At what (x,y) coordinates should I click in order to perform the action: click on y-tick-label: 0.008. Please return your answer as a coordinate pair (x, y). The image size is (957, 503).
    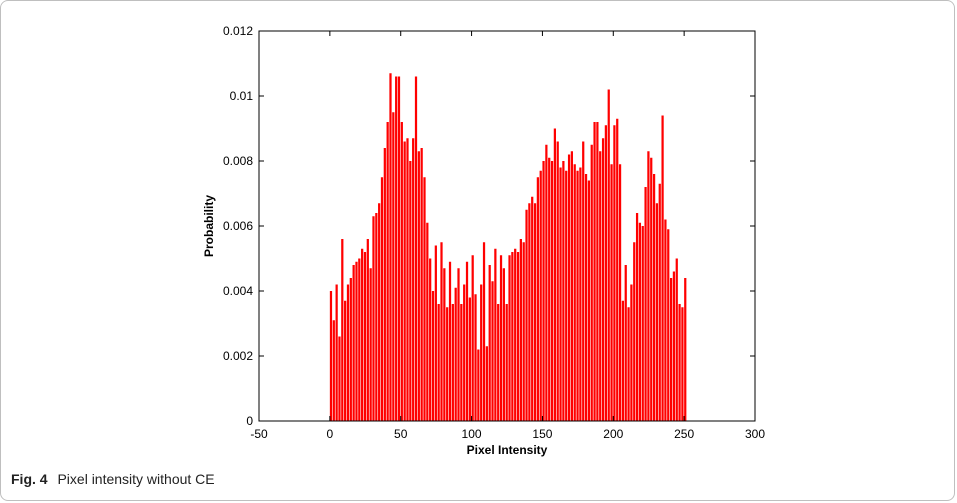
    Looking at the image, I should click on (238, 161).